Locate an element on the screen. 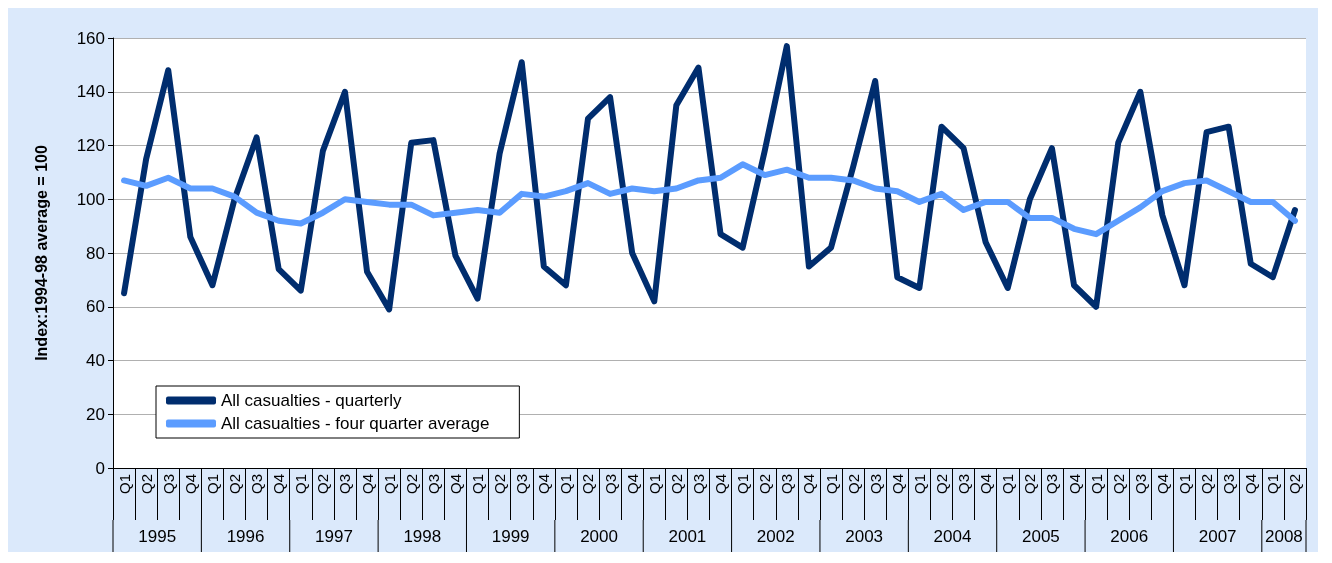  y-tick-label: 140 is located at coordinates (90, 92).